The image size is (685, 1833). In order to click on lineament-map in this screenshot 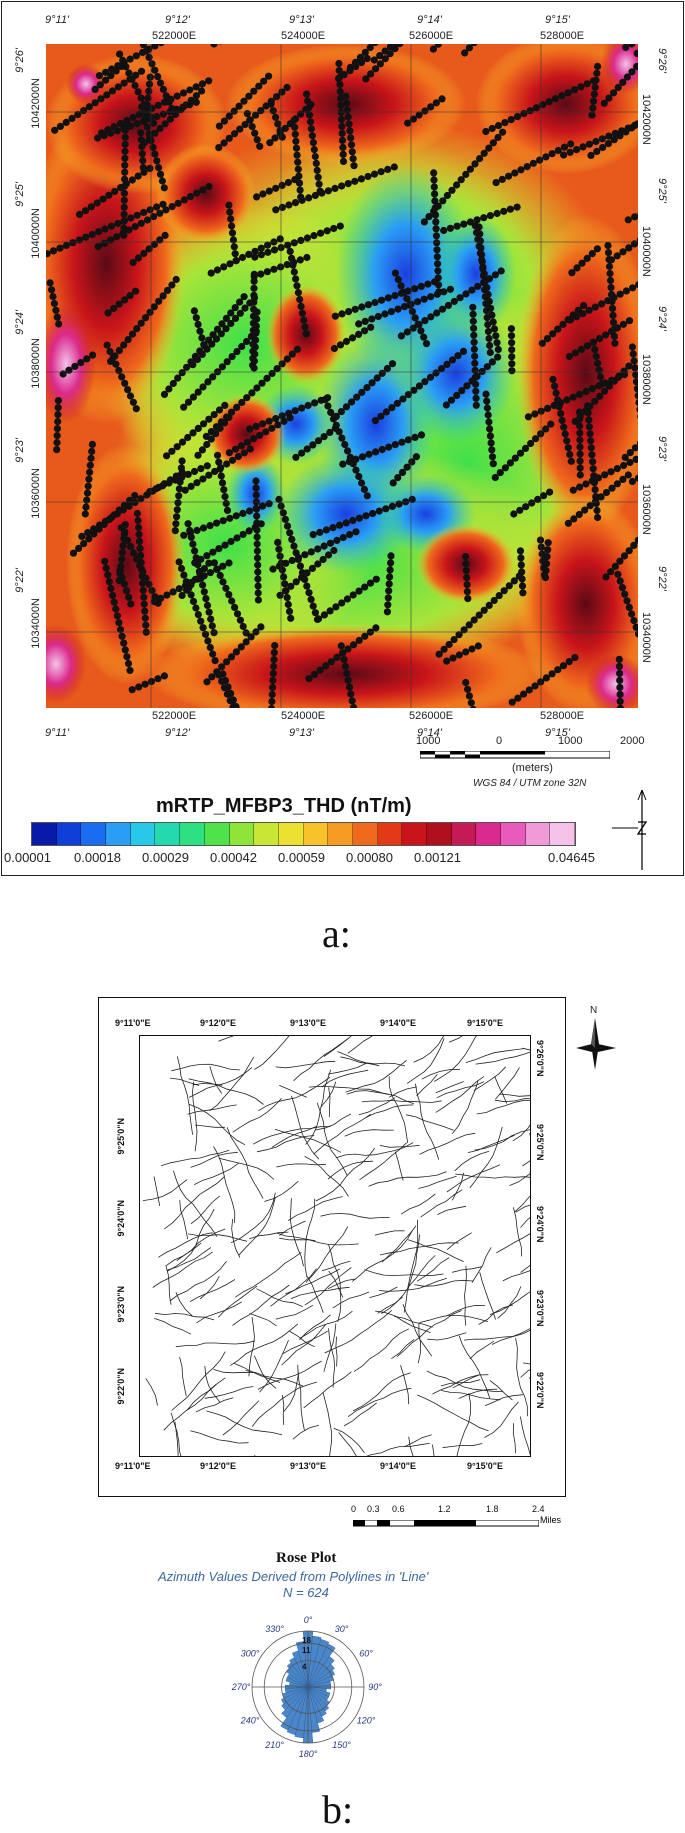, I will do `click(335, 1246)`.